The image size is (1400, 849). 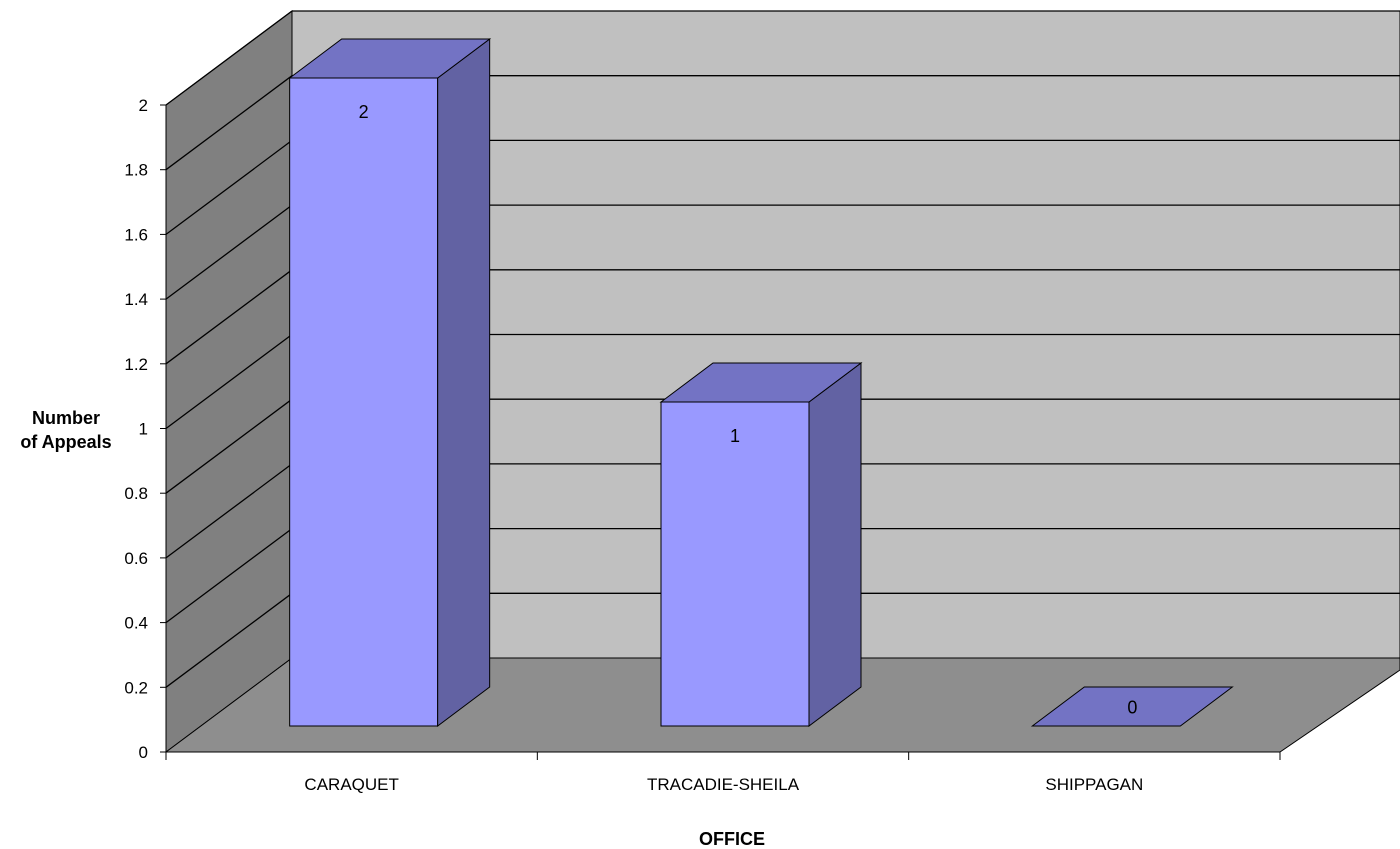 I want to click on y-axis-label-line-2: of Appeals, so click(x=65, y=442).